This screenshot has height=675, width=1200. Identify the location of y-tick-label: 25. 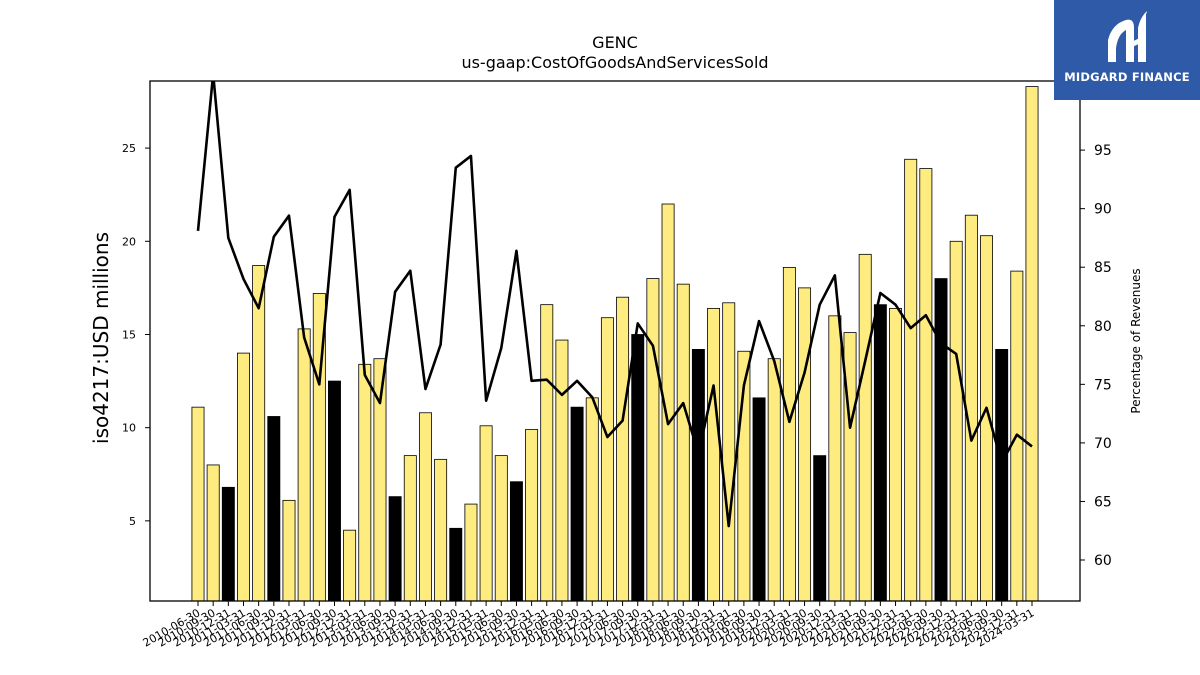
(129, 148).